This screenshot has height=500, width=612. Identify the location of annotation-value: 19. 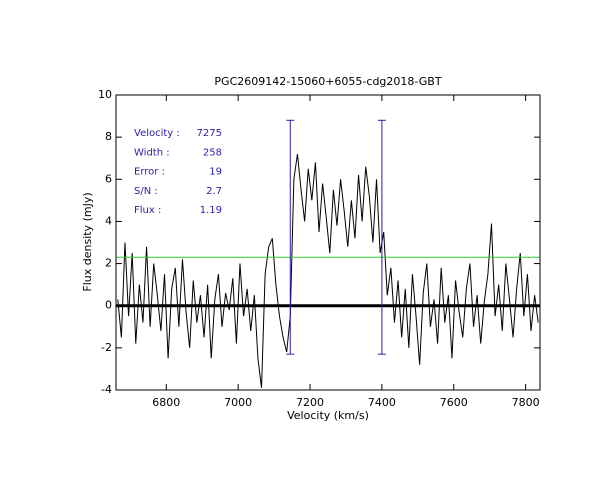
(215, 172).